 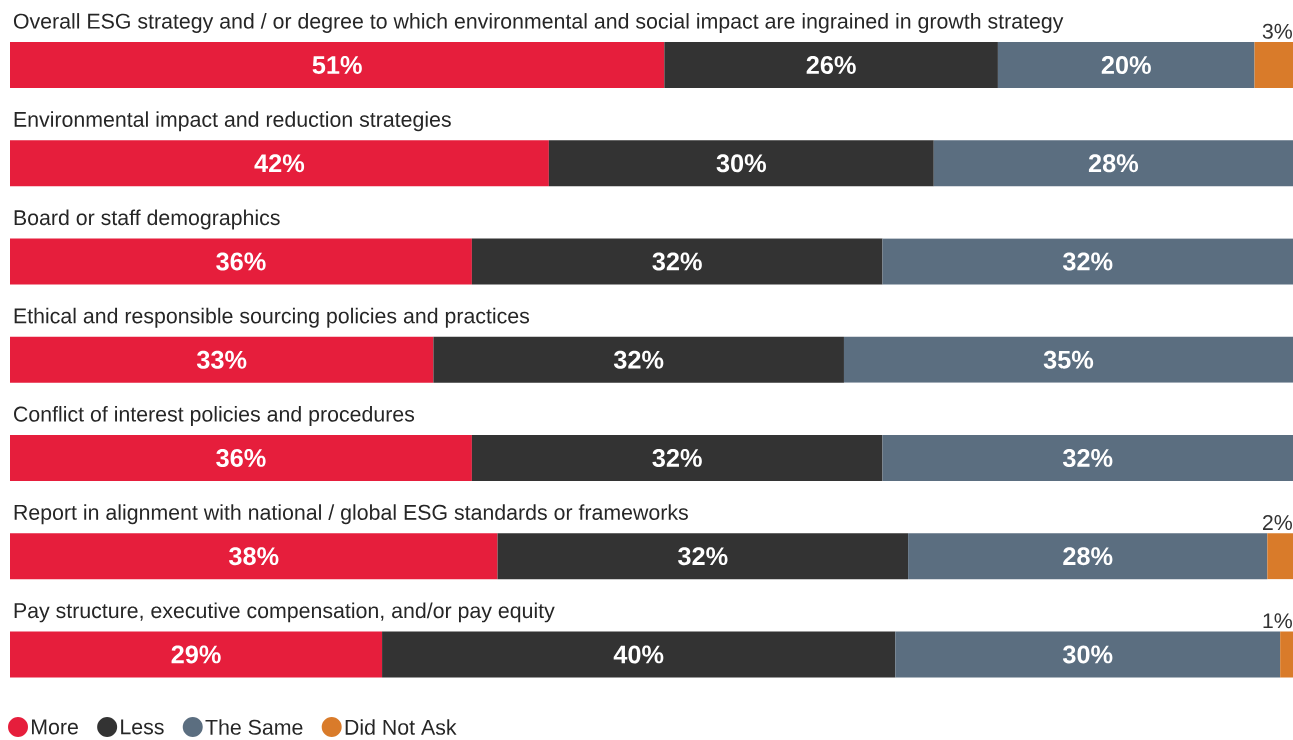 I want to click on y-tick-label: Overall ESG strategy and / or degree to which environmental and social impact are ingrained in growth strategy, so click(x=538, y=23).